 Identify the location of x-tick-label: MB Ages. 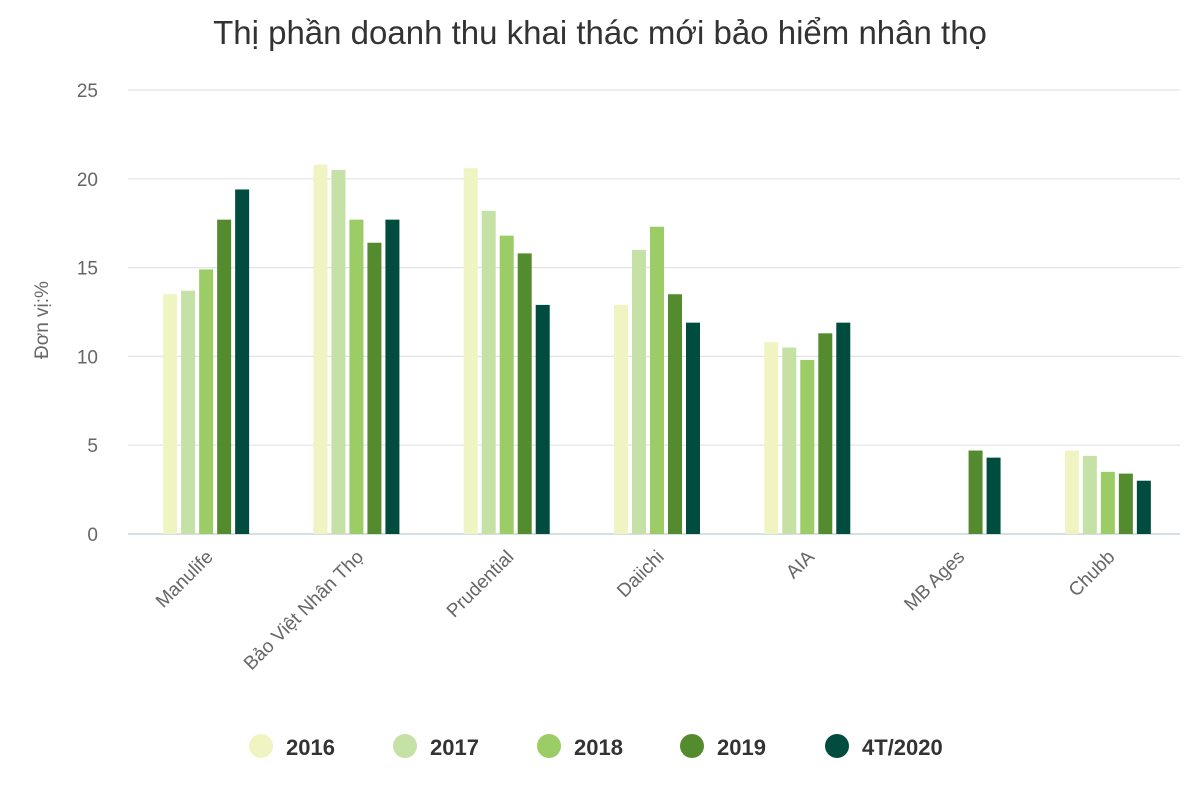
(934, 581).